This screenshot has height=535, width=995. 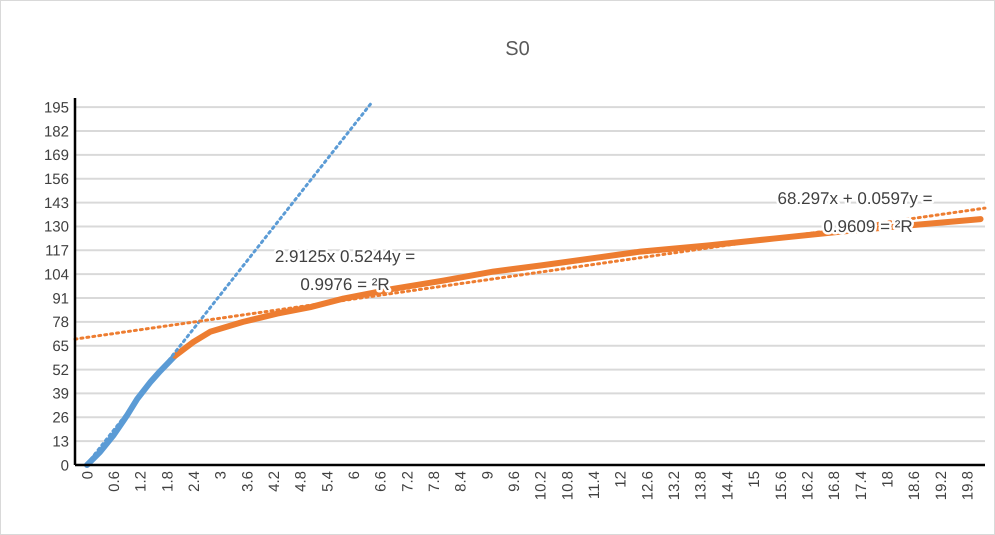 I want to click on x-tick-label: 4.2, so click(x=274, y=481).